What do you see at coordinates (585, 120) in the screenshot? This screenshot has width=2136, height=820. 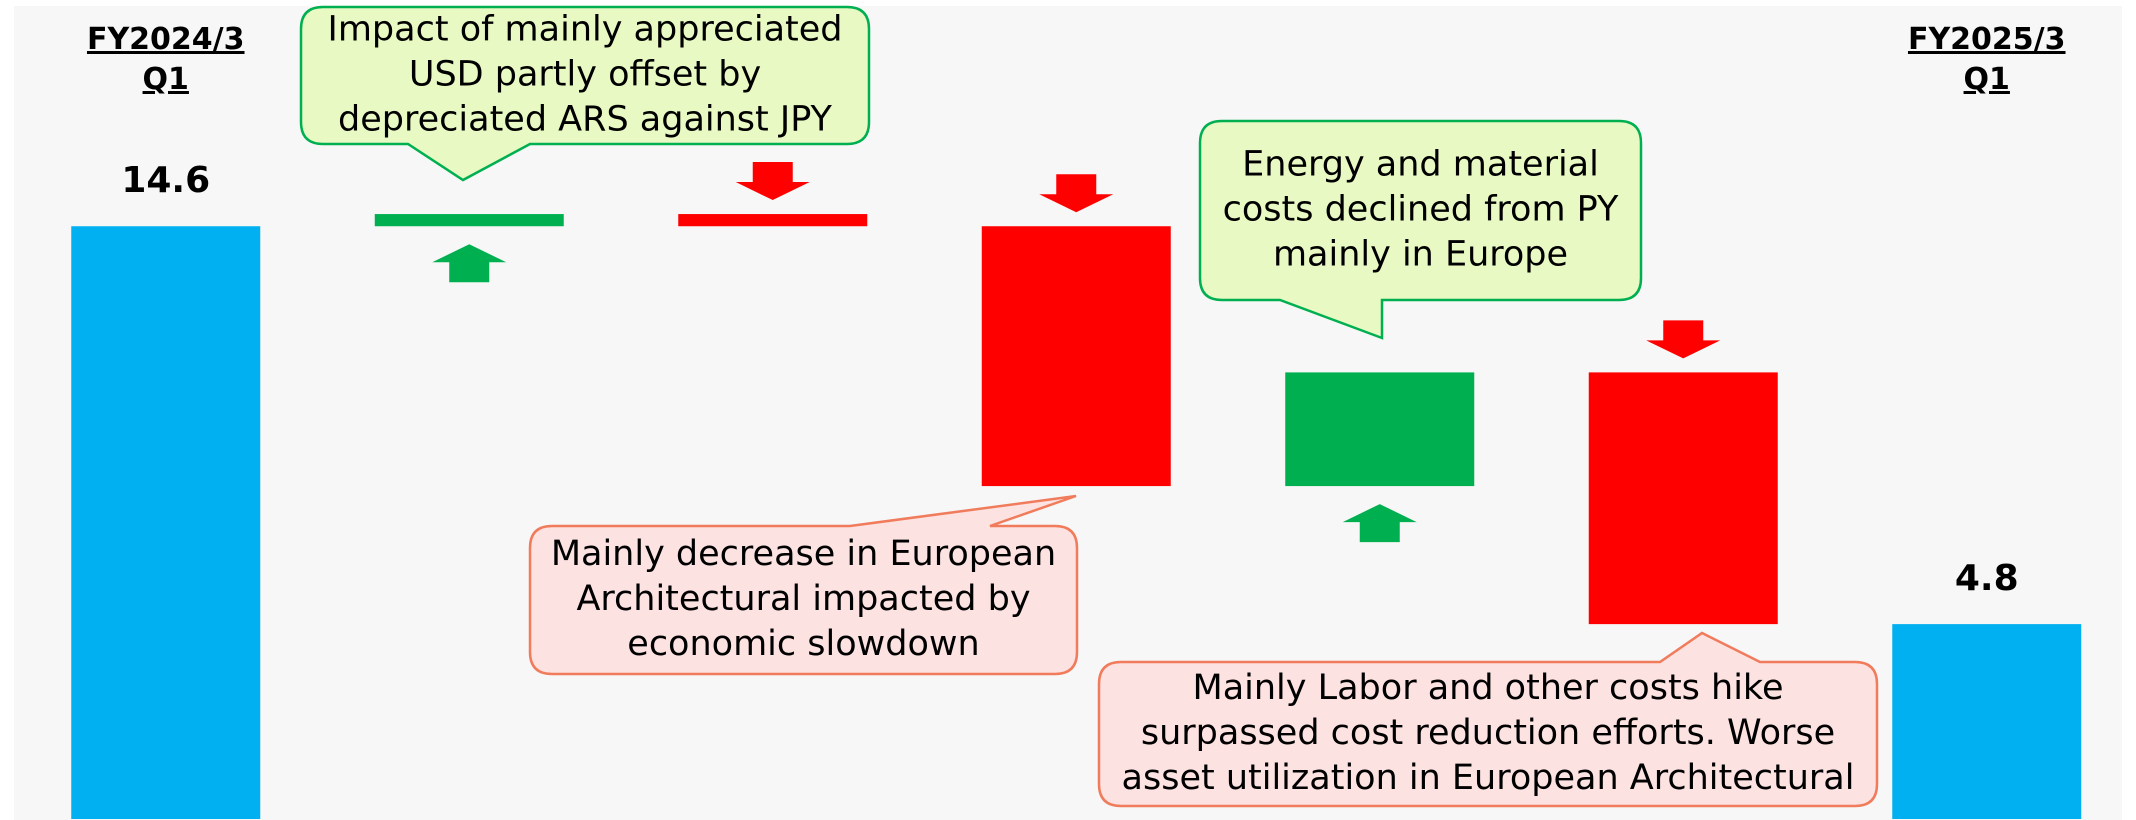 I see `annotation-text: depreciated ARS against JPY` at bounding box center [585, 120].